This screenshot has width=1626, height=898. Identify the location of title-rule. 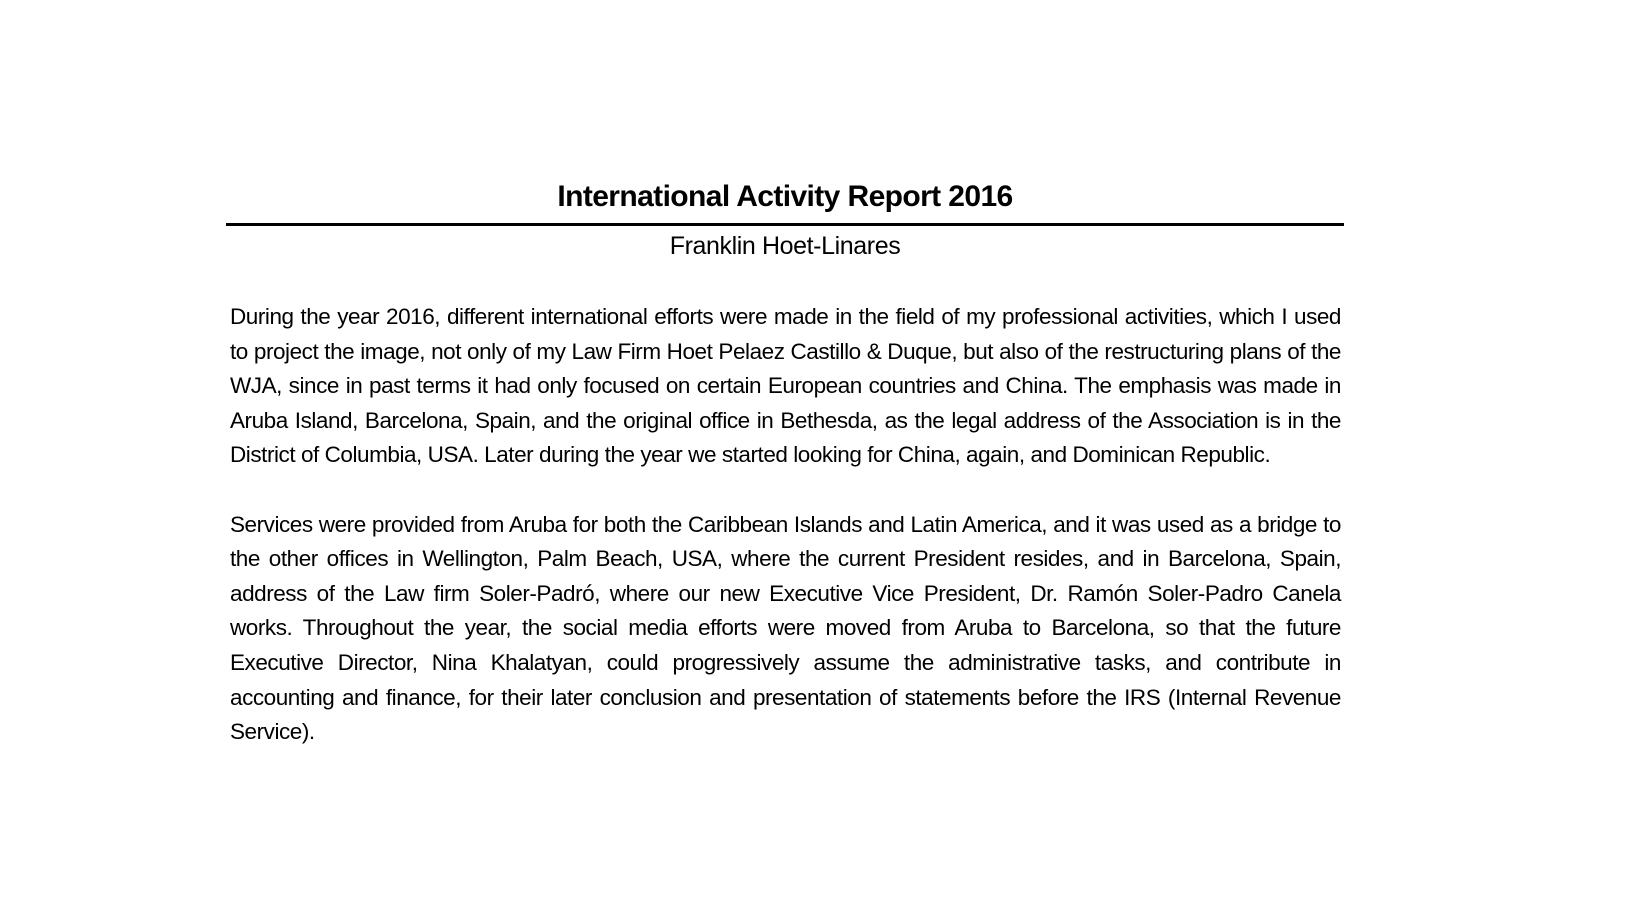
(785, 224).